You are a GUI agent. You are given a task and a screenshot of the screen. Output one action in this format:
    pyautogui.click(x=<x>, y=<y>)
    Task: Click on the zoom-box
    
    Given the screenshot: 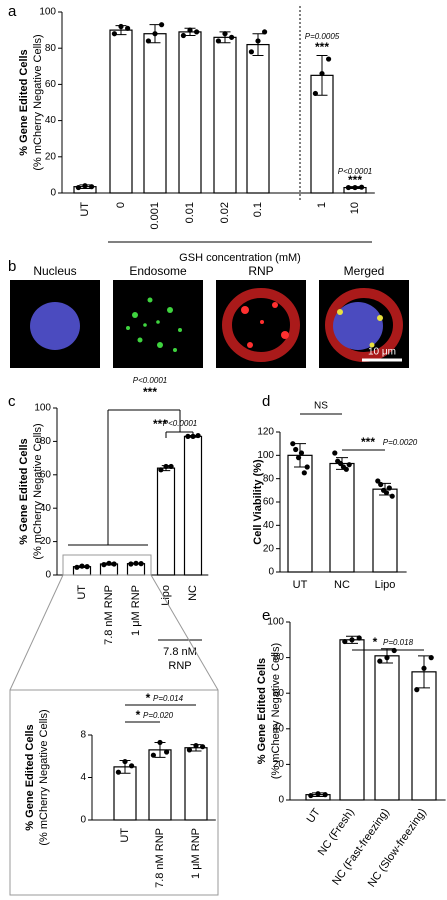 What is the action you would take?
    pyautogui.click(x=107, y=565)
    